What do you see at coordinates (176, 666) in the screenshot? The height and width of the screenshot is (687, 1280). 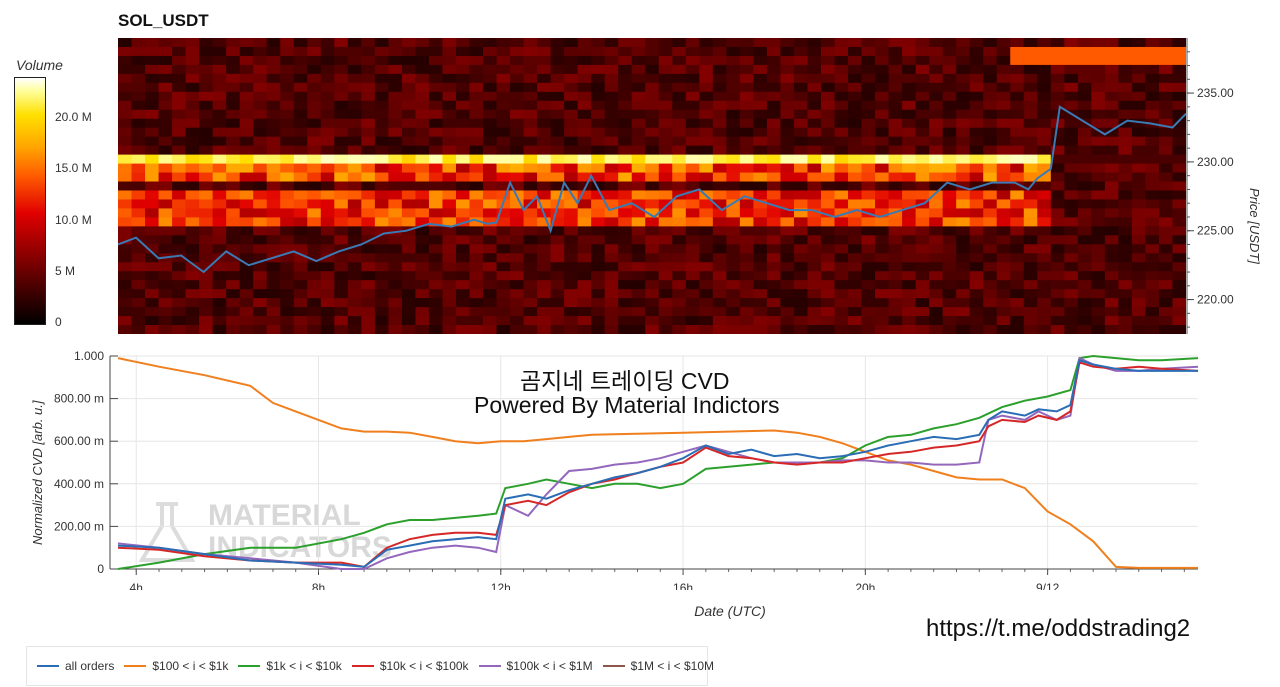 I see `legend-item: $100 < i < $1k` at bounding box center [176, 666].